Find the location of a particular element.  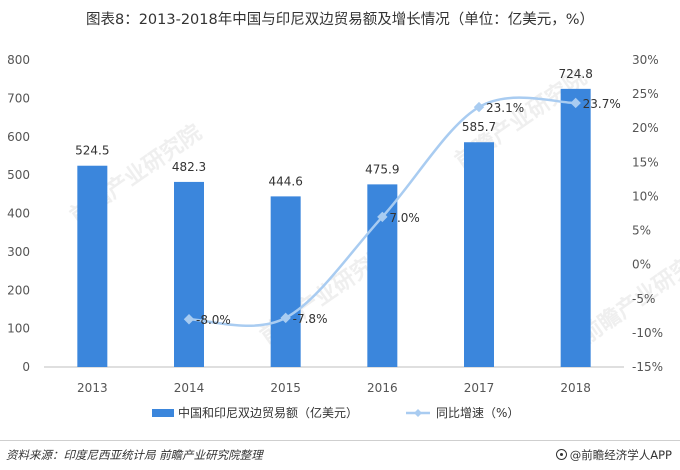

y-left-tick-6: 600 is located at coordinates (18, 137).